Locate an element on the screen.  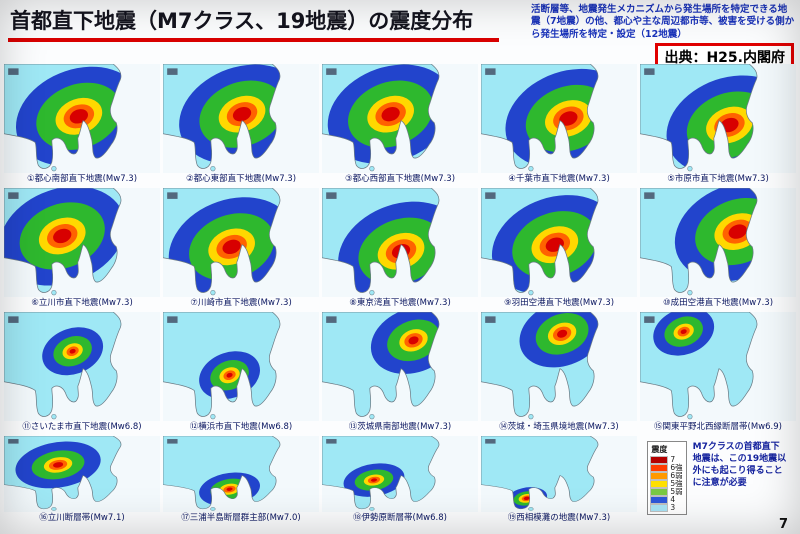
map-caption: ⑭茨城・埼玉県境地震(Mw7.3) is located at coordinates (559, 427).